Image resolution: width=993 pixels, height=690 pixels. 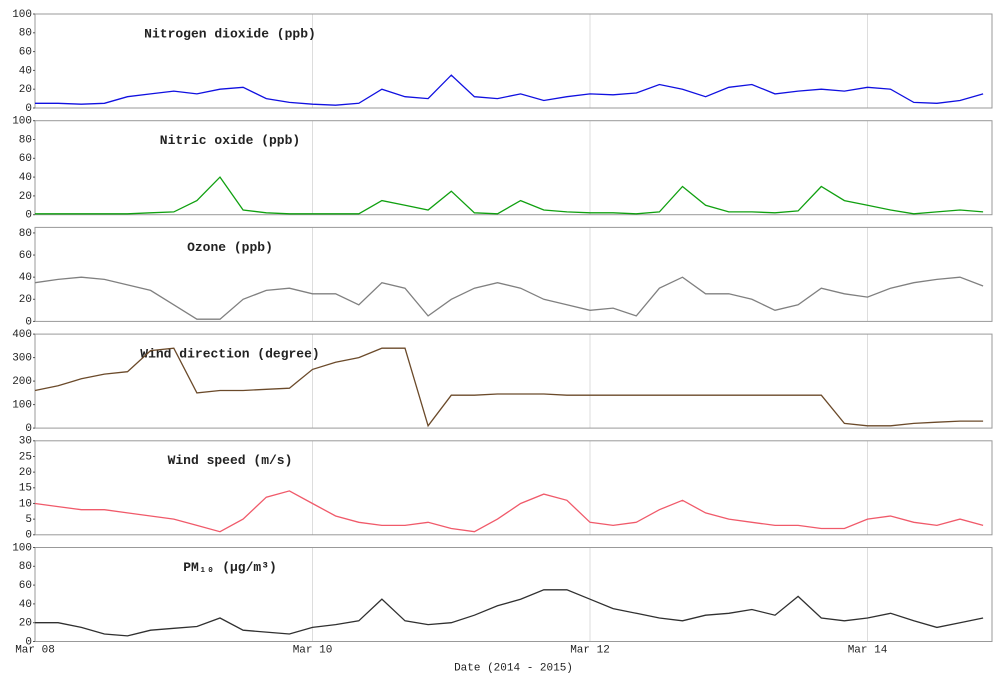 What do you see at coordinates (313, 650) in the screenshot?
I see `x-tick-label: Mar 10` at bounding box center [313, 650].